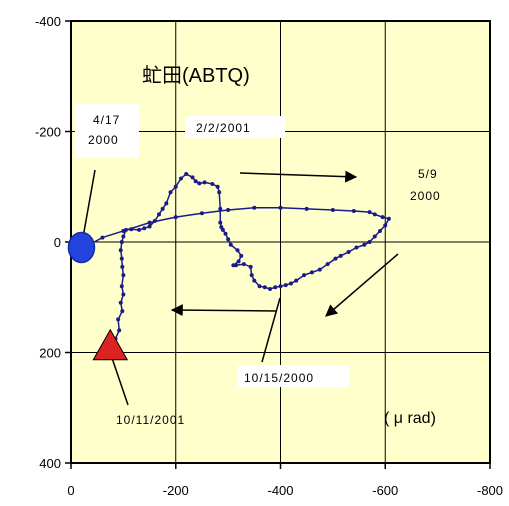  What do you see at coordinates (48, 21) in the screenshot?
I see `y-tick-label: -400` at bounding box center [48, 21].